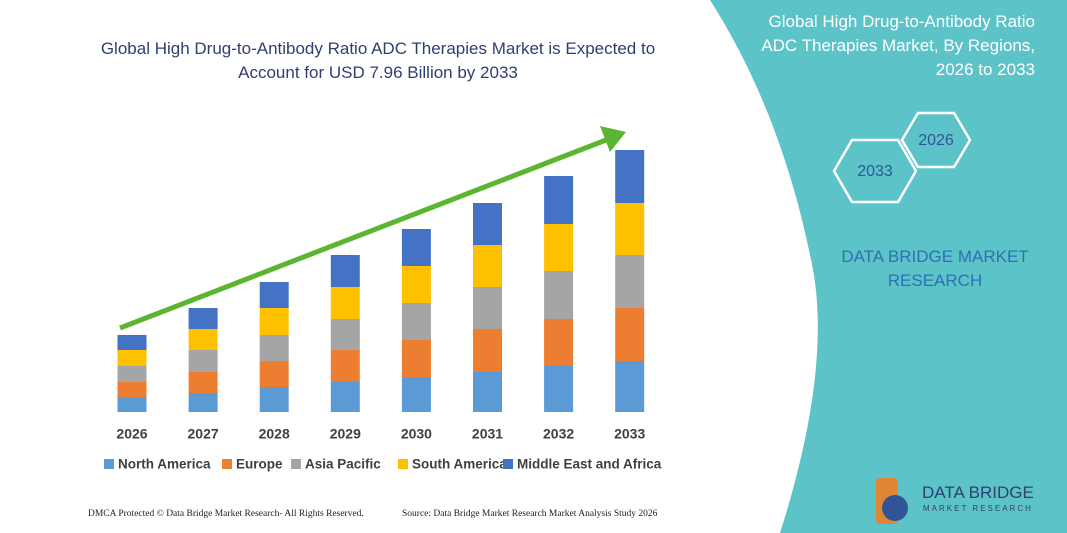  What do you see at coordinates (459, 464) in the screenshot?
I see `legend-label: South America` at bounding box center [459, 464].